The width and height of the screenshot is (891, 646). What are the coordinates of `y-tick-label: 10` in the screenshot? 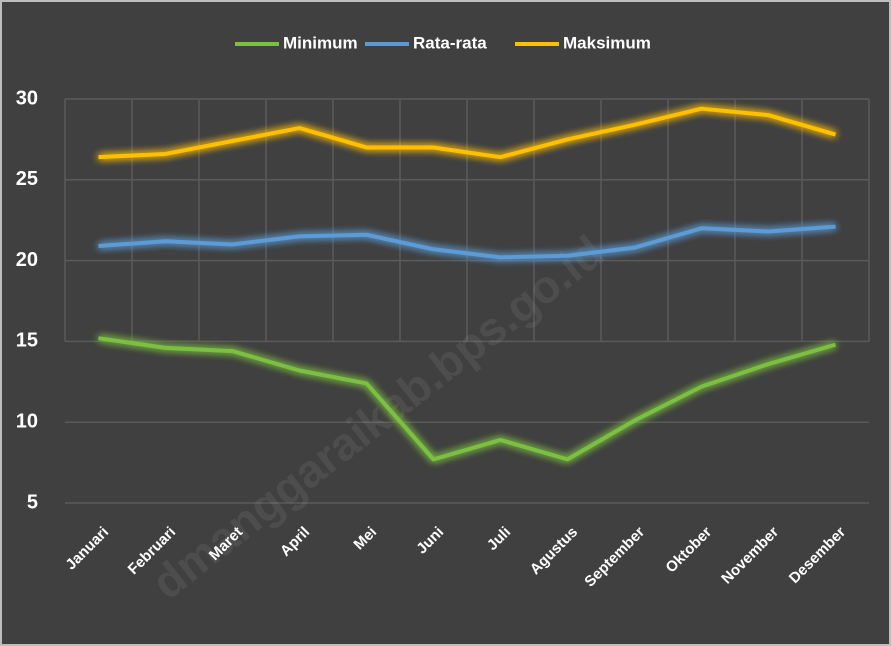 It's located at (27, 421).